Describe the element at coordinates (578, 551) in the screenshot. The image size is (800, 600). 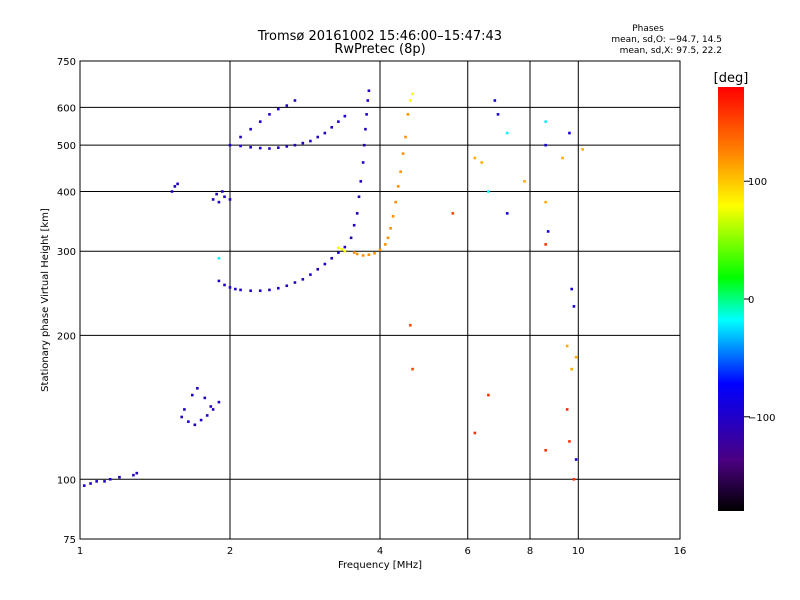
I see `x-tick-label: 10` at that location.